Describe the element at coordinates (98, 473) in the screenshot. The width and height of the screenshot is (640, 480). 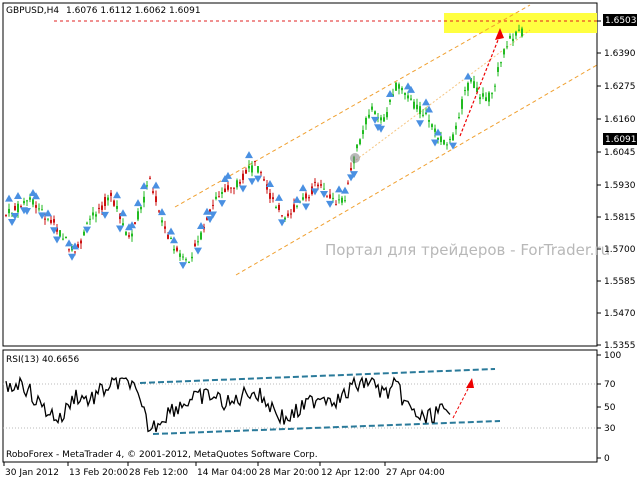
I see `time-tick-label: 13 Feb 20:00` at that location.